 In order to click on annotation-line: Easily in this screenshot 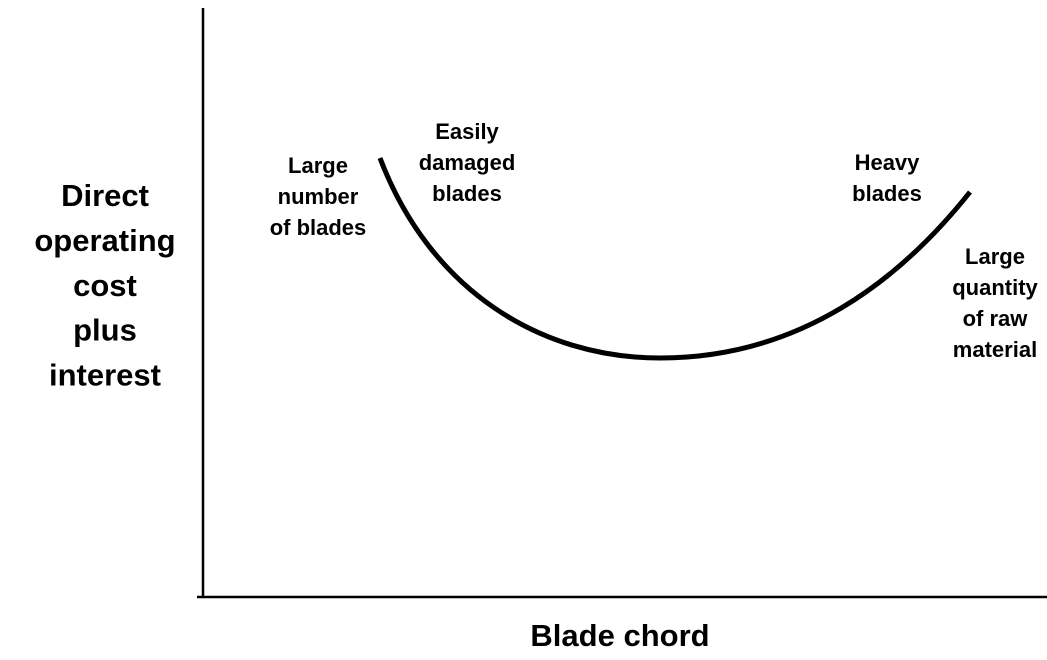, I will do `click(467, 131)`.